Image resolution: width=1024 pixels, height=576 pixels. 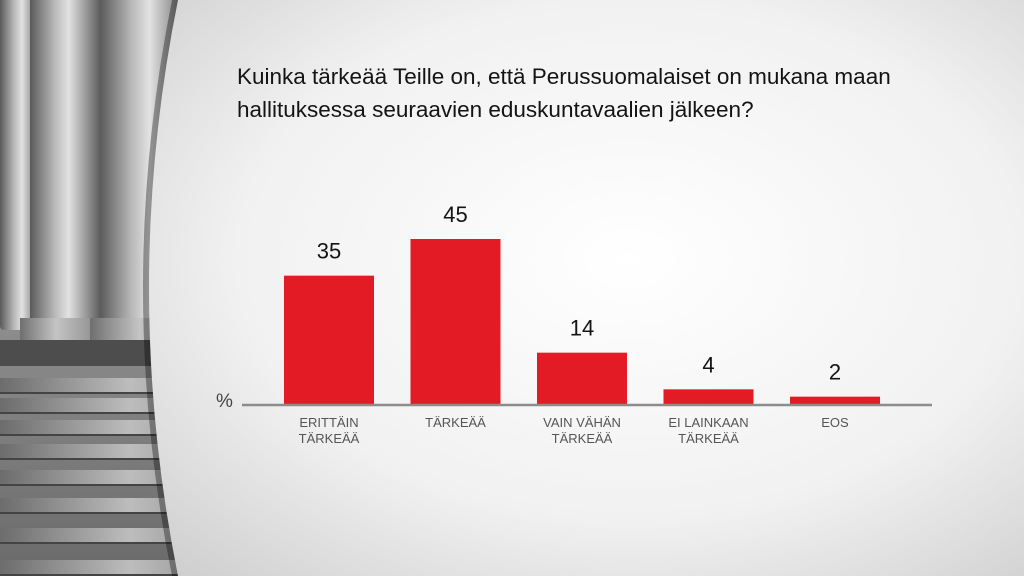 What do you see at coordinates (582, 328) in the screenshot?
I see `data-label: 14` at bounding box center [582, 328].